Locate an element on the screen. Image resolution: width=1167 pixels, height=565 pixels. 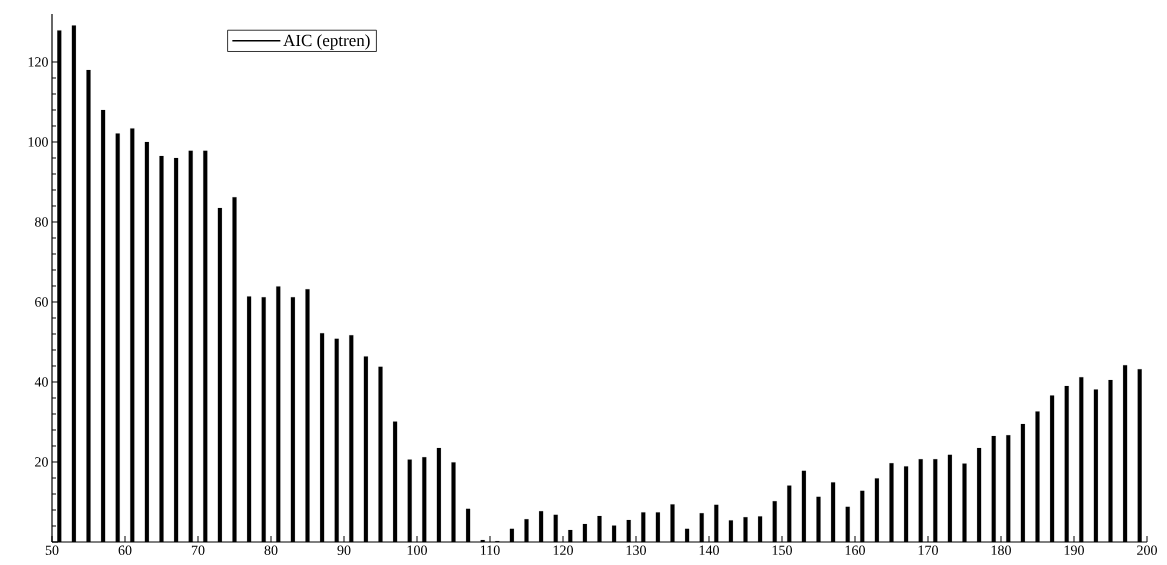
x-tick-label: 120 is located at coordinates (563, 550).